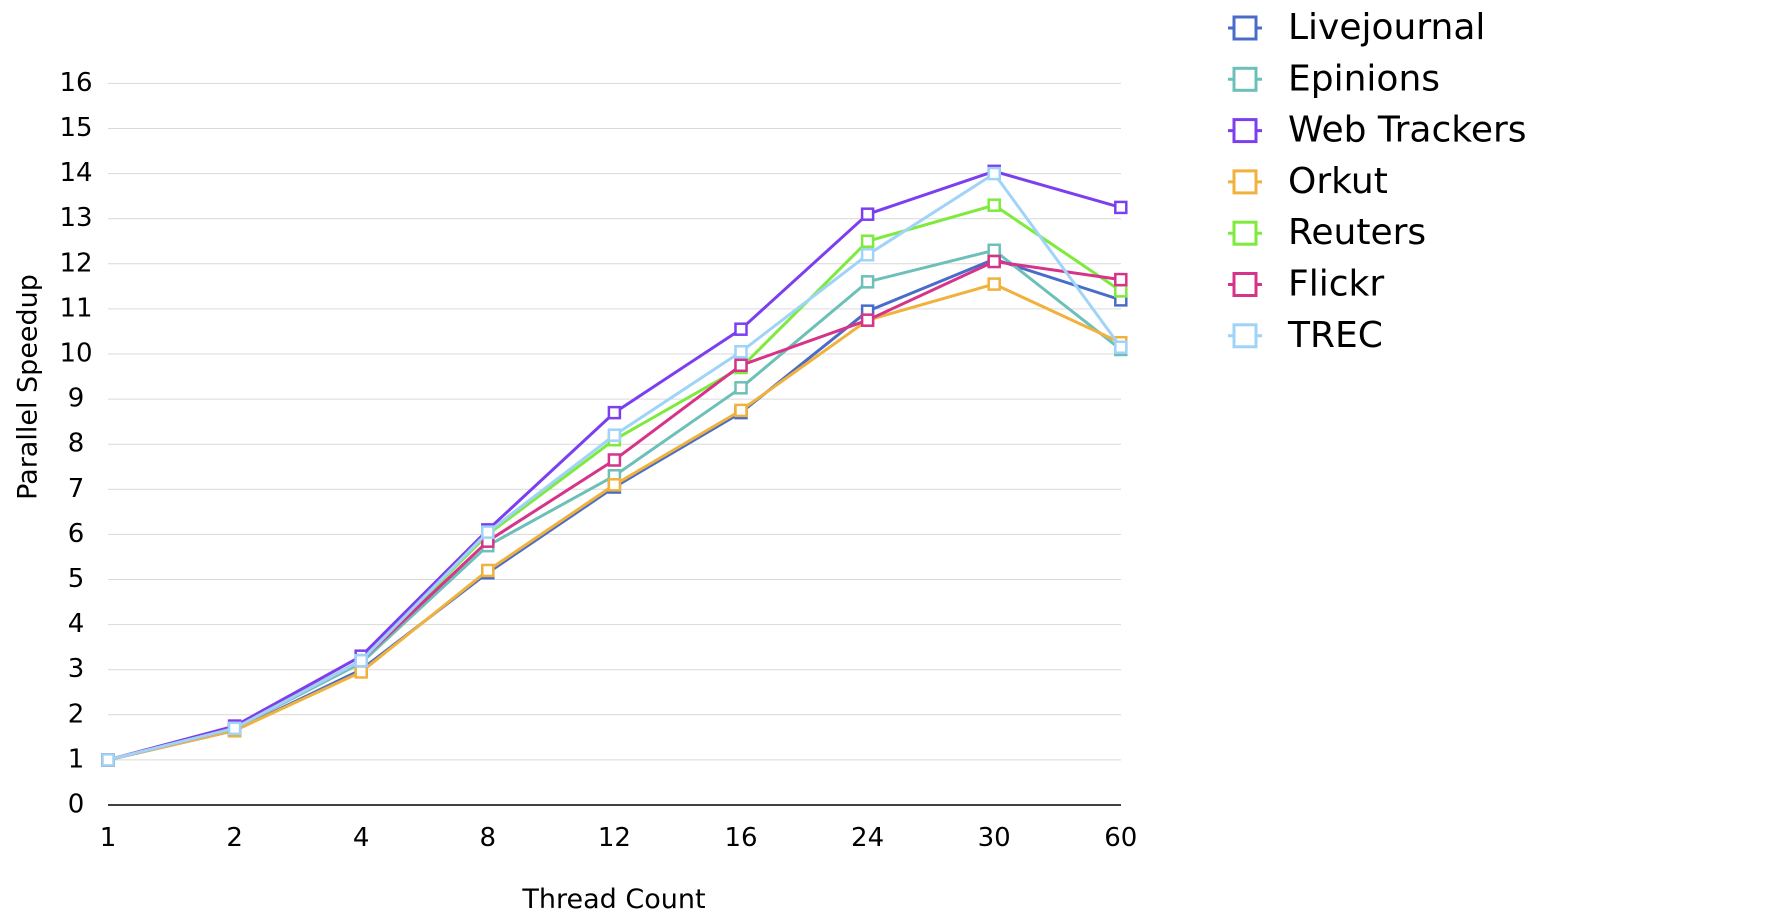  Describe the element at coordinates (75, 263) in the screenshot. I see `y-tick-label: 12` at that location.